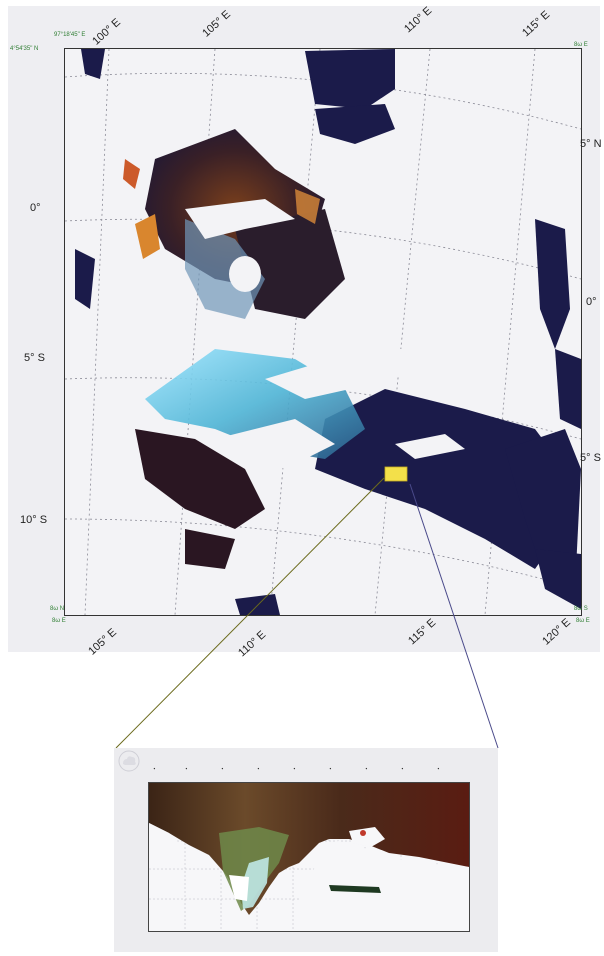  I want to click on inset-map, so click(309, 857).